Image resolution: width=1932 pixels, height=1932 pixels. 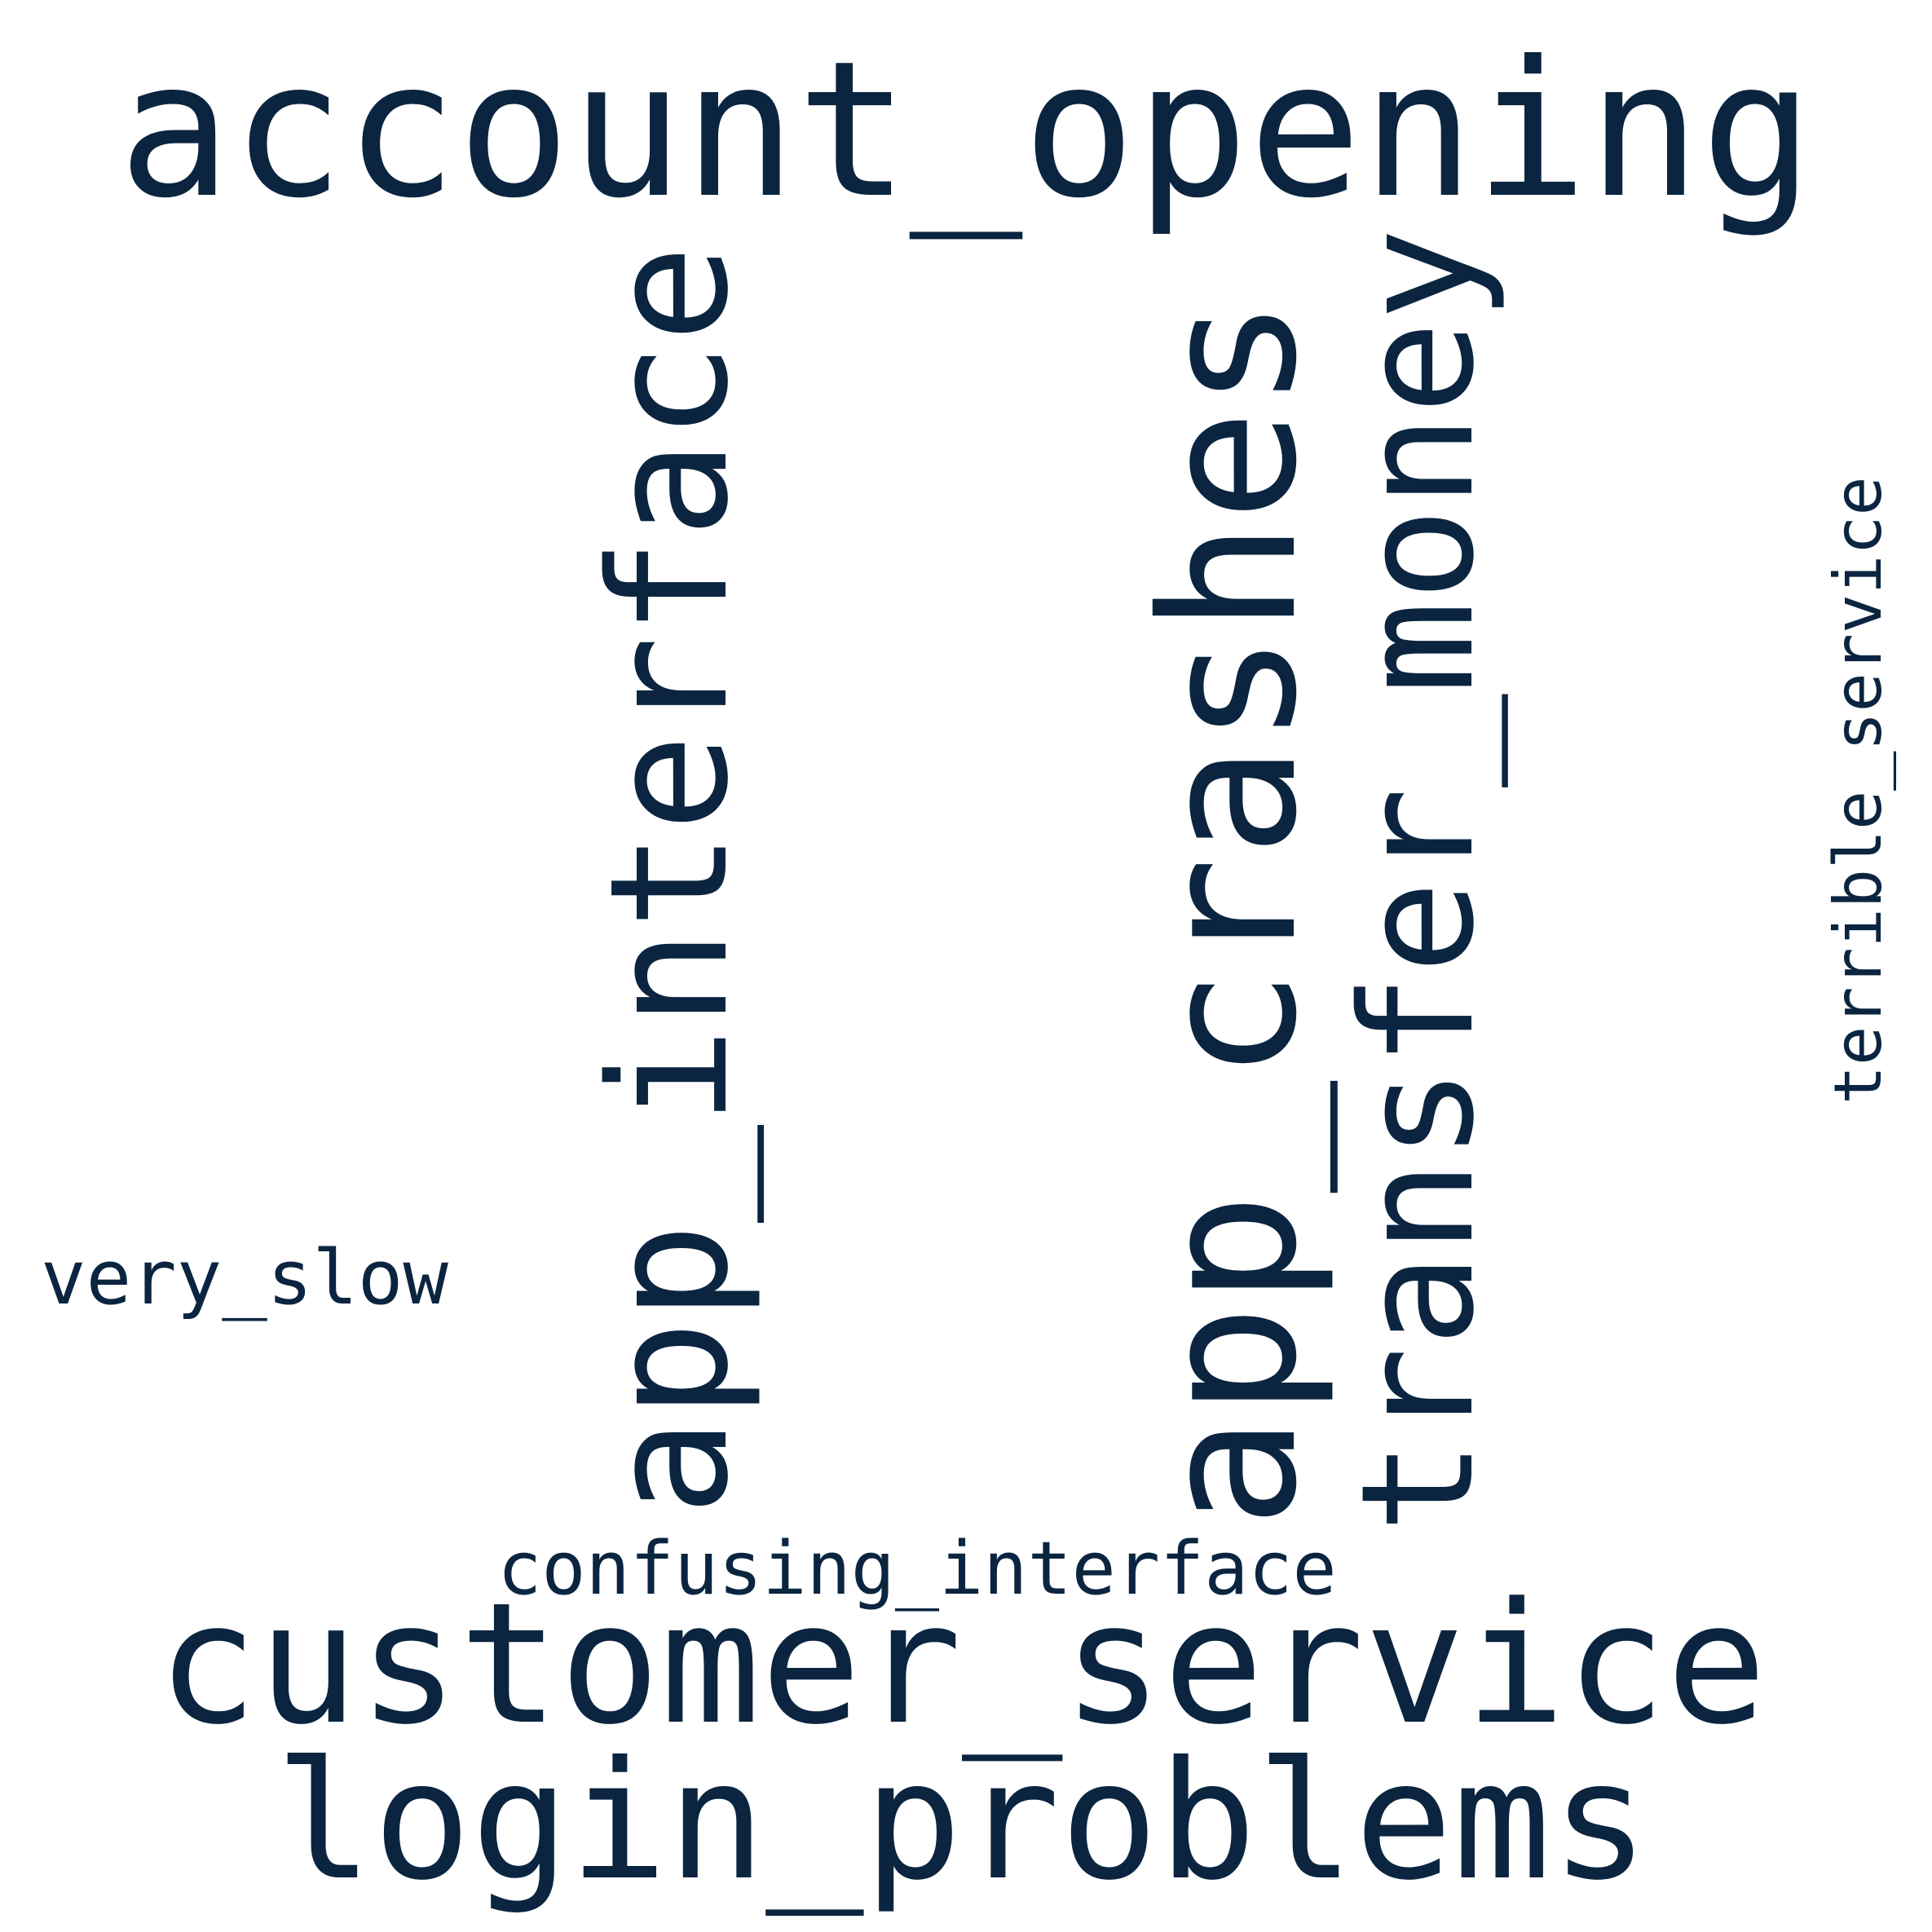 What do you see at coordinates (1418, 880) in the screenshot?
I see `word-transfer-money: transfer_money` at bounding box center [1418, 880].